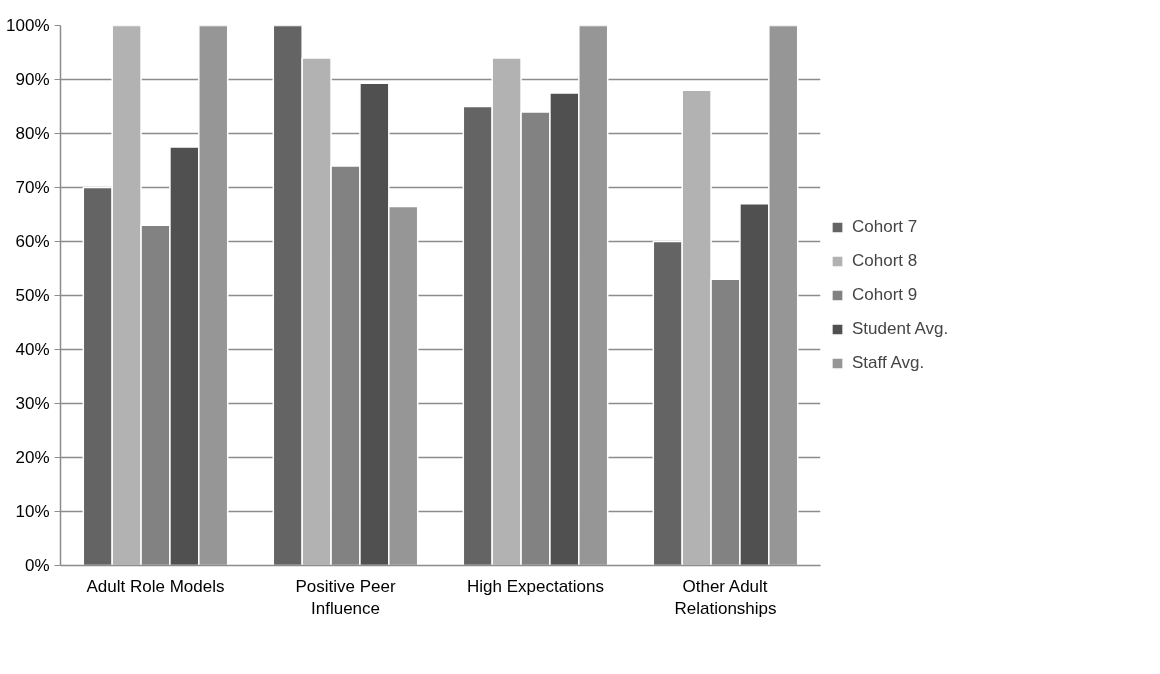 This screenshot has height=674, width=1160. I want to click on legend-label: Cohort 7, so click(885, 227).